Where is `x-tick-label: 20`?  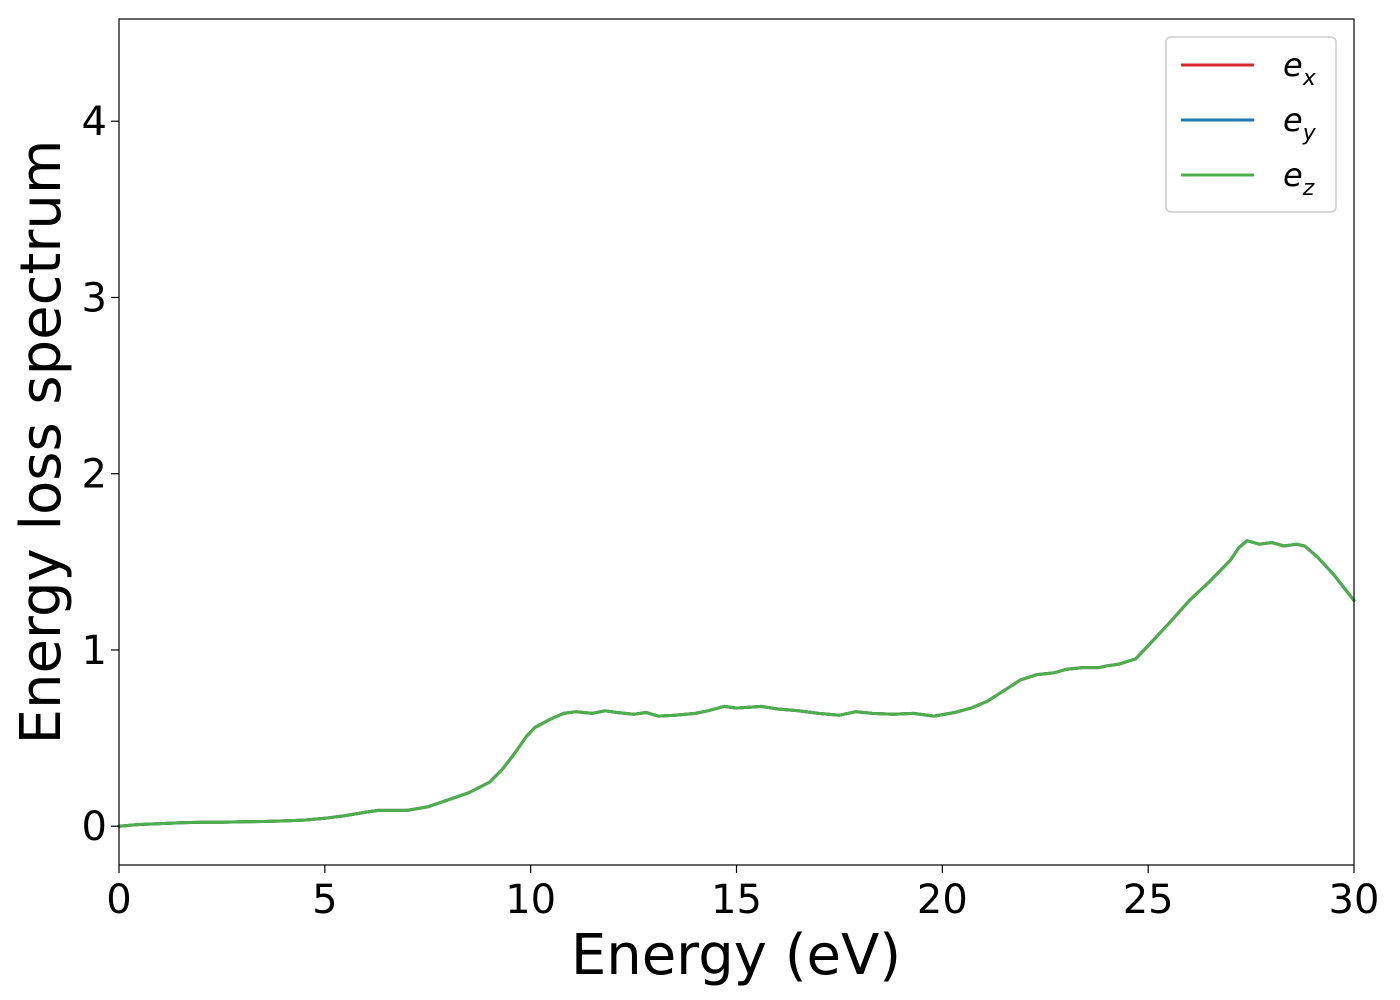
x-tick-label: 20 is located at coordinates (942, 900).